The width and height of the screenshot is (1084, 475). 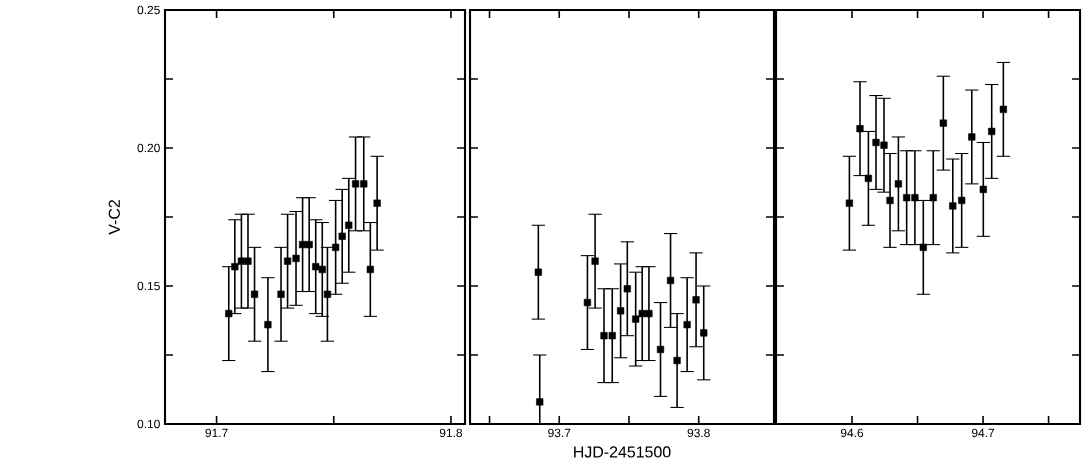 I want to click on x-tick-label: 91.8, so click(x=451, y=433).